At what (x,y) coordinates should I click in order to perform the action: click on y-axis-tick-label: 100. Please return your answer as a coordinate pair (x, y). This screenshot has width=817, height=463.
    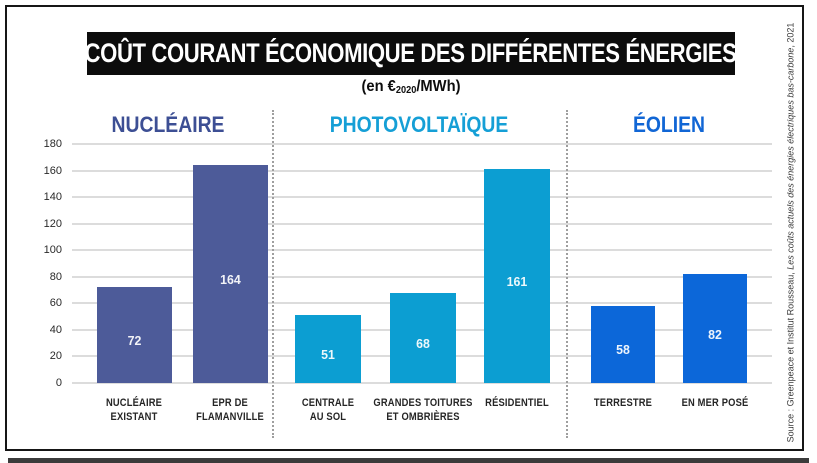
    Looking at the image, I should click on (52, 250).